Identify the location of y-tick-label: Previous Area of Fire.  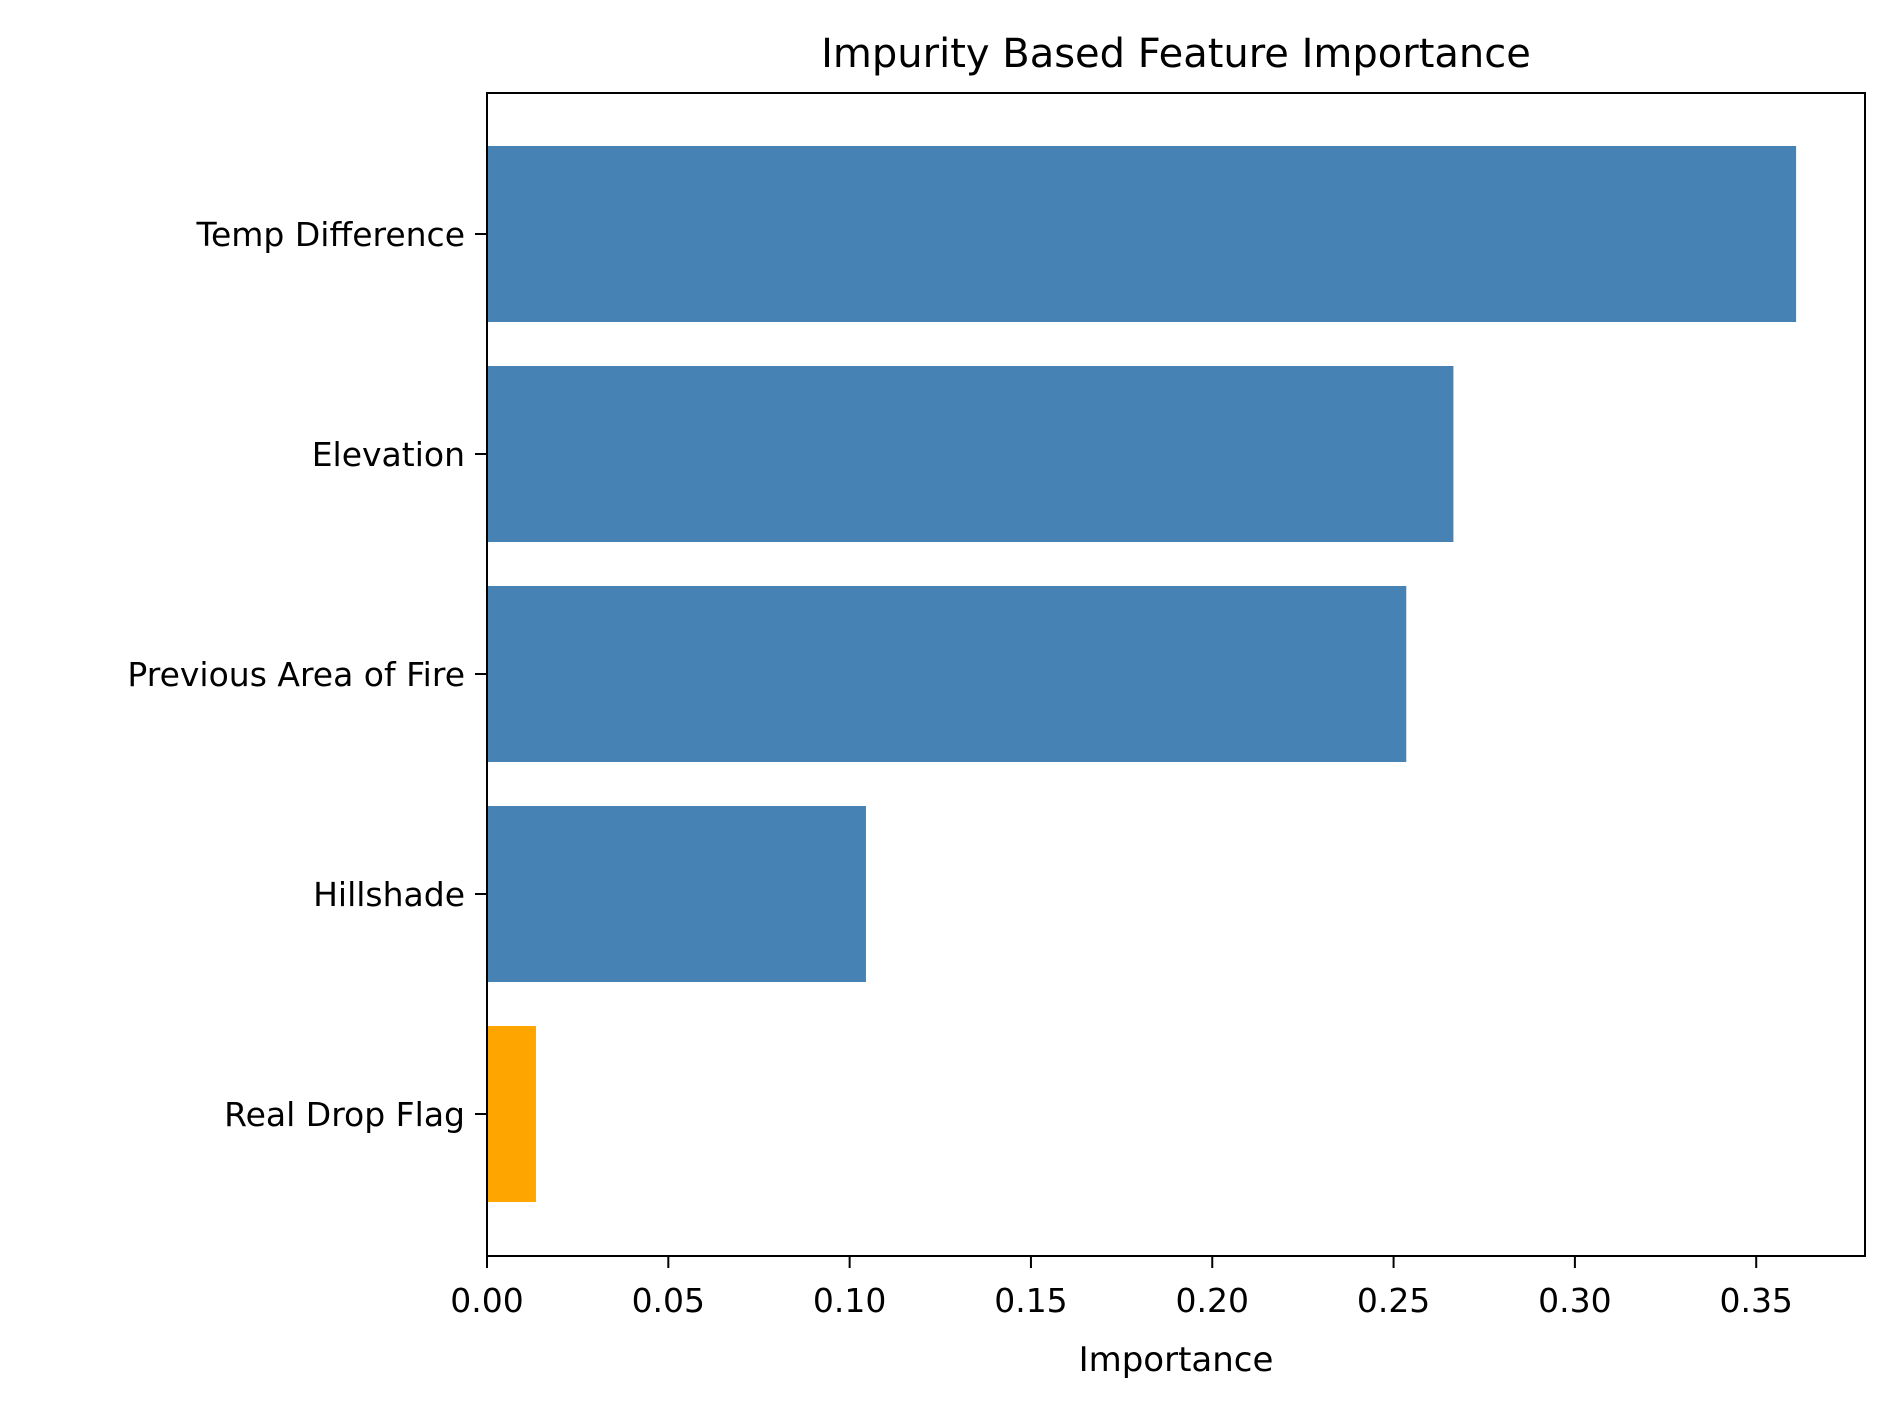
(296, 674).